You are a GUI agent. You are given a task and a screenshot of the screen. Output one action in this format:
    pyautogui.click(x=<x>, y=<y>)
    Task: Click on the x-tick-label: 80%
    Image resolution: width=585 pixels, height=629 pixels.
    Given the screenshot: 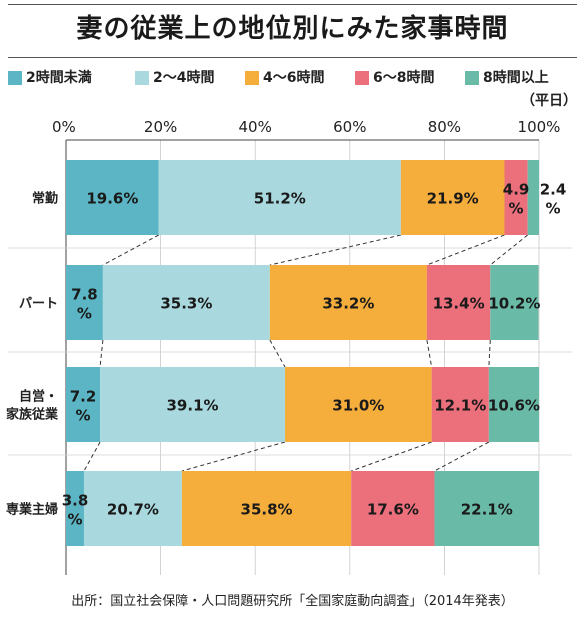 What is the action you would take?
    pyautogui.click(x=444, y=127)
    